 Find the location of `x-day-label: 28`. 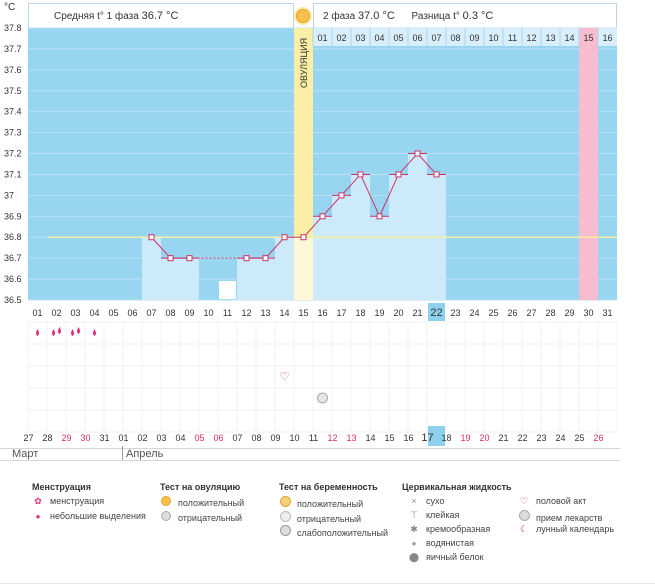

x-day-label: 28 is located at coordinates (550, 313).